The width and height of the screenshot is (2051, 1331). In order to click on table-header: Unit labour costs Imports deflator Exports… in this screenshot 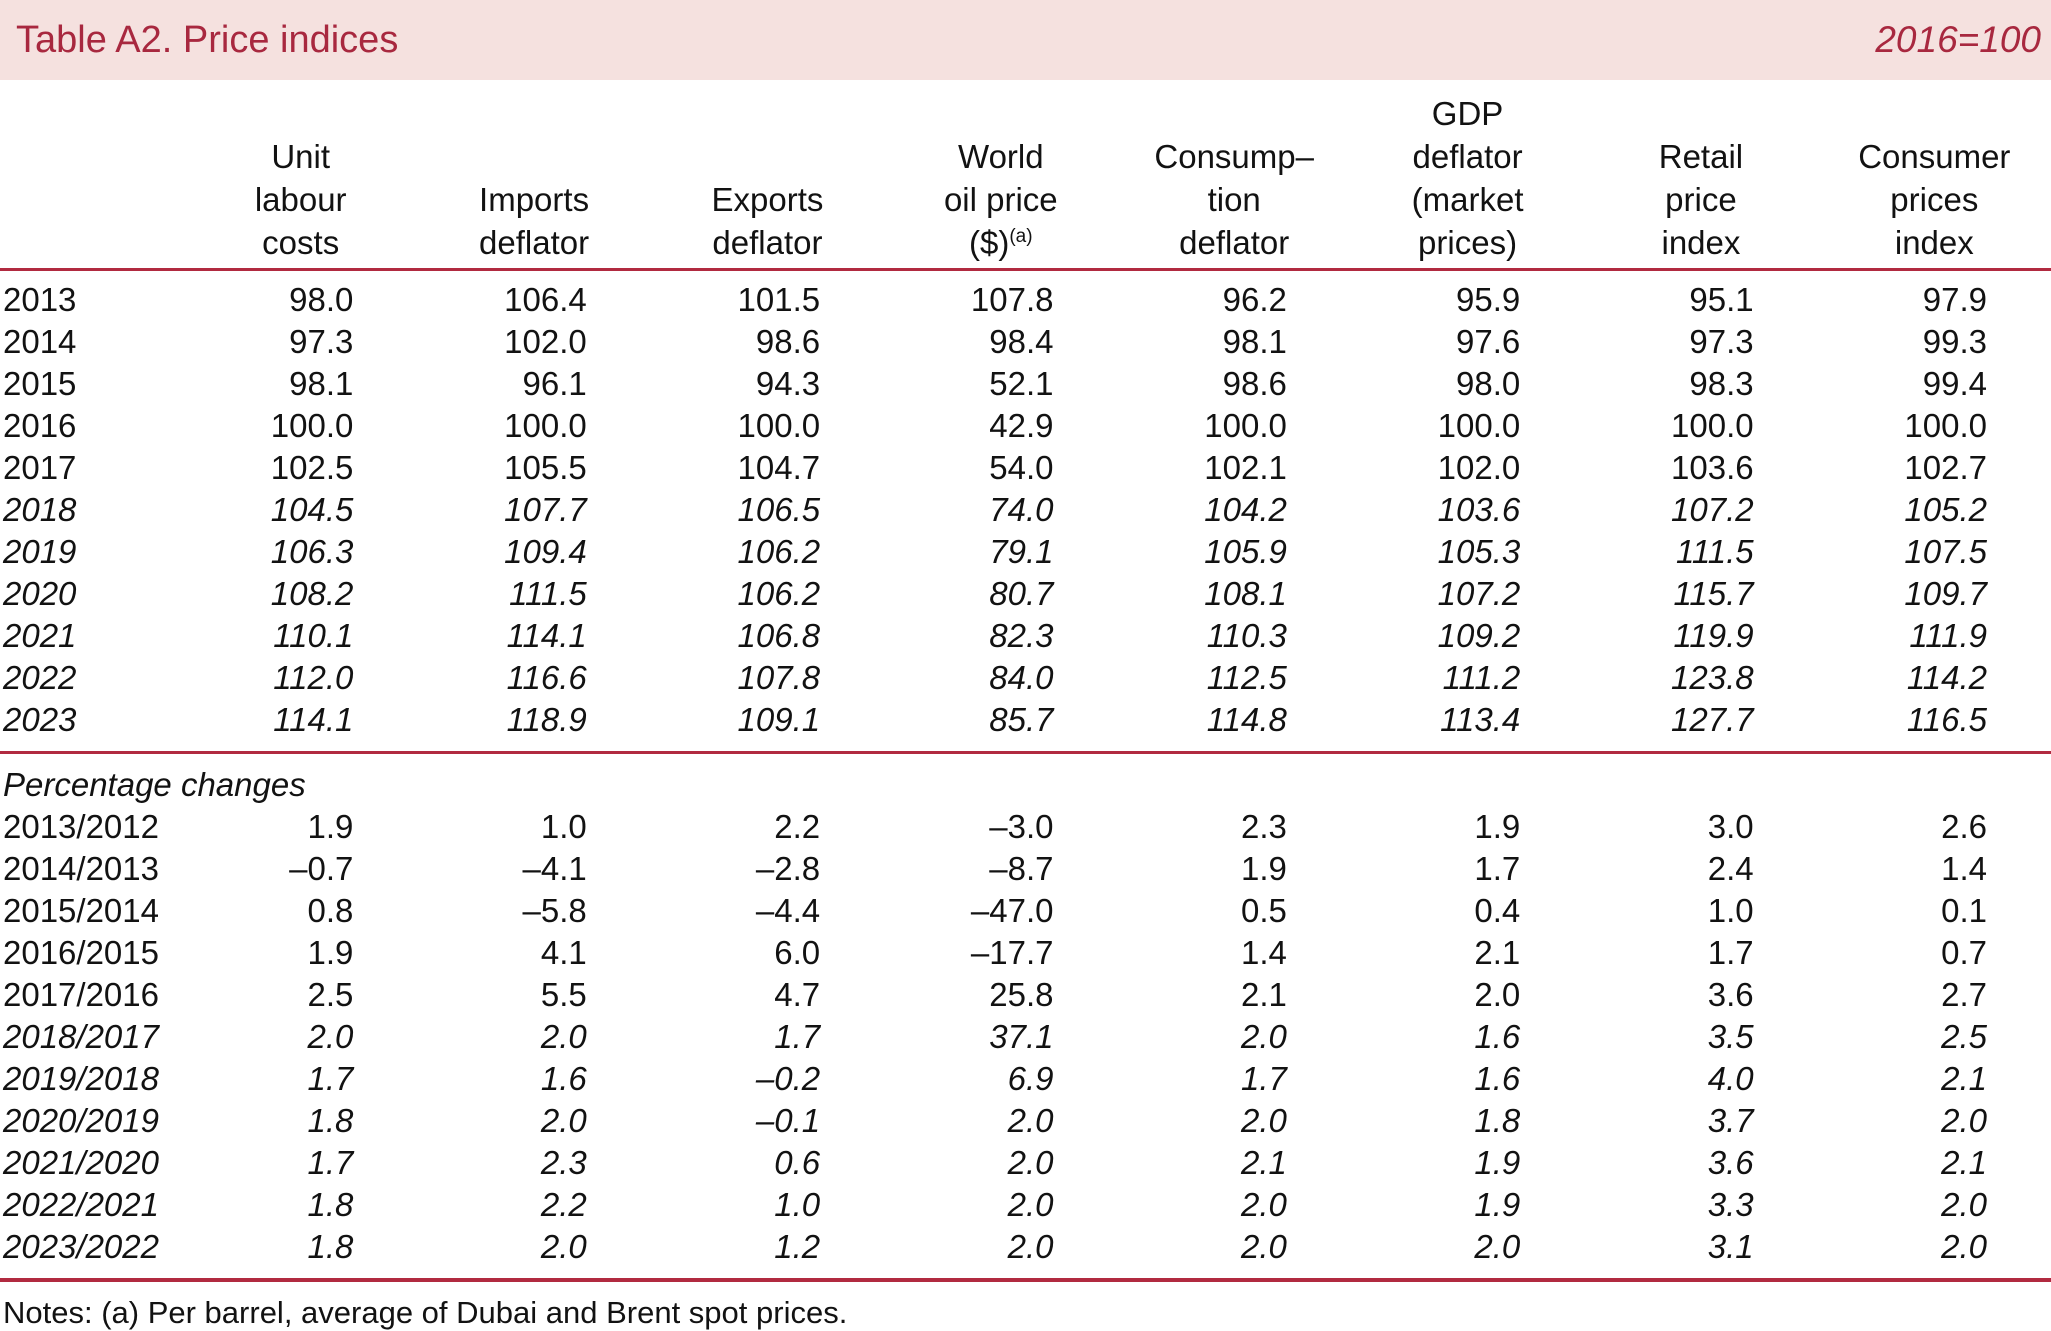, I will do `click(1025, 175)`.